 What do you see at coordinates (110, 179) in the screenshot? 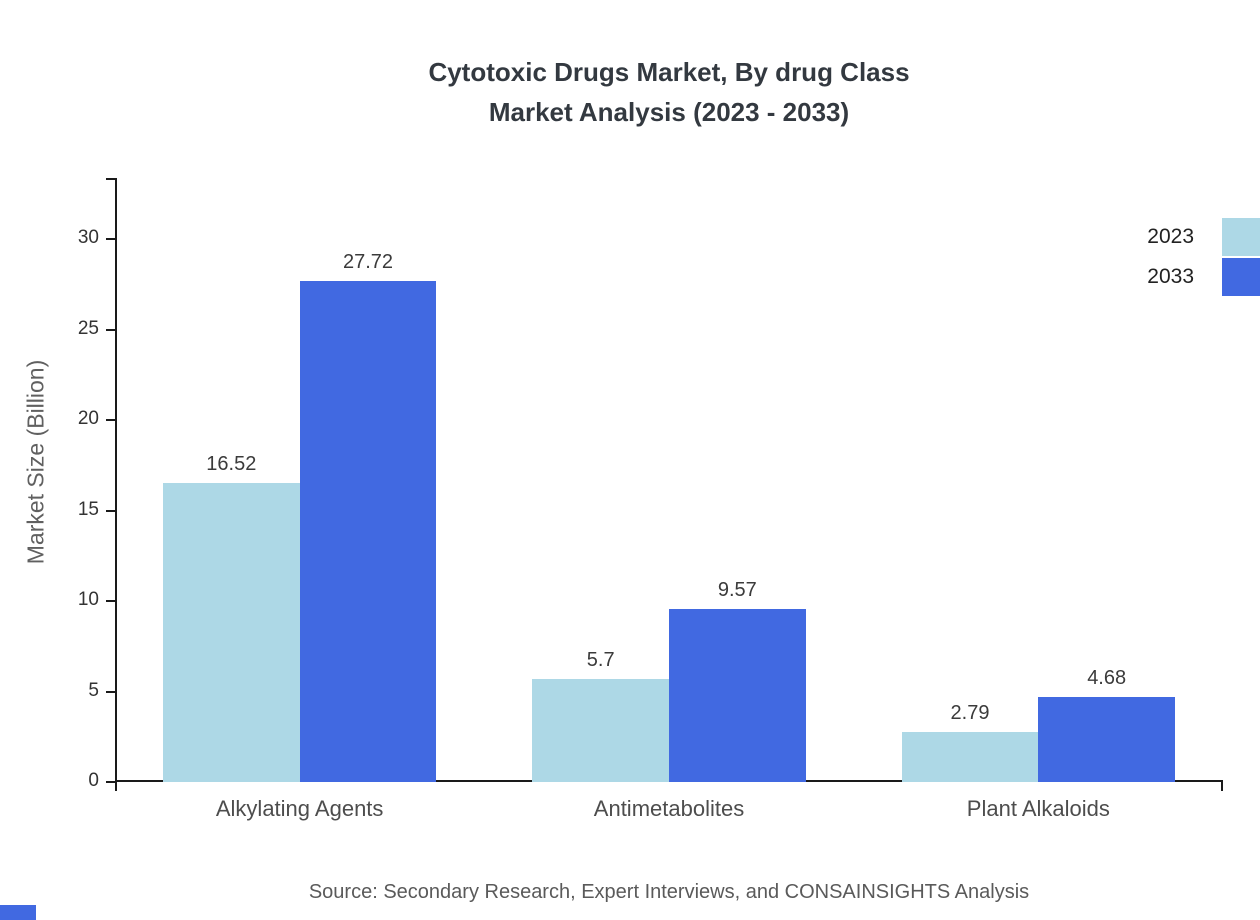
I see `y-axis-end-tick` at bounding box center [110, 179].